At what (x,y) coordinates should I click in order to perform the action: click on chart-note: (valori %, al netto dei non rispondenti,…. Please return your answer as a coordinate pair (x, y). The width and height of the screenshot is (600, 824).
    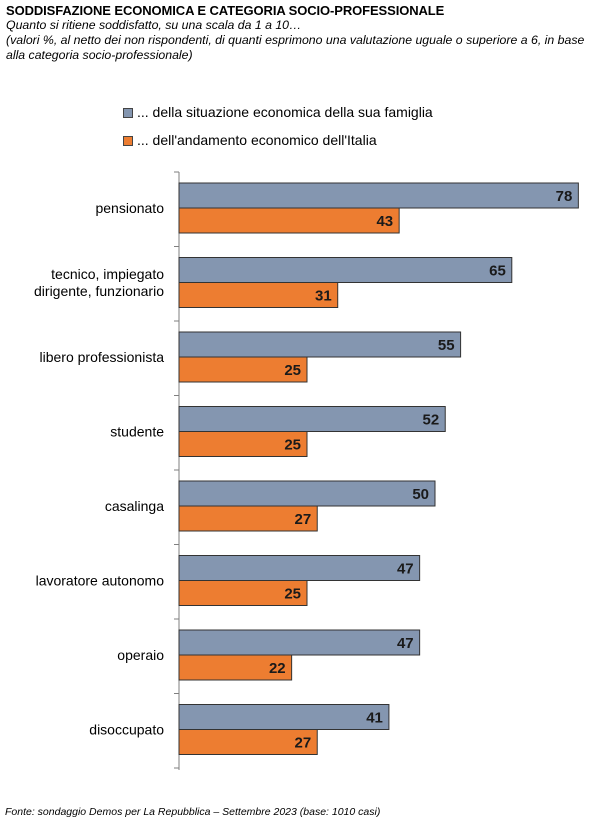
    Looking at the image, I should click on (295, 47).